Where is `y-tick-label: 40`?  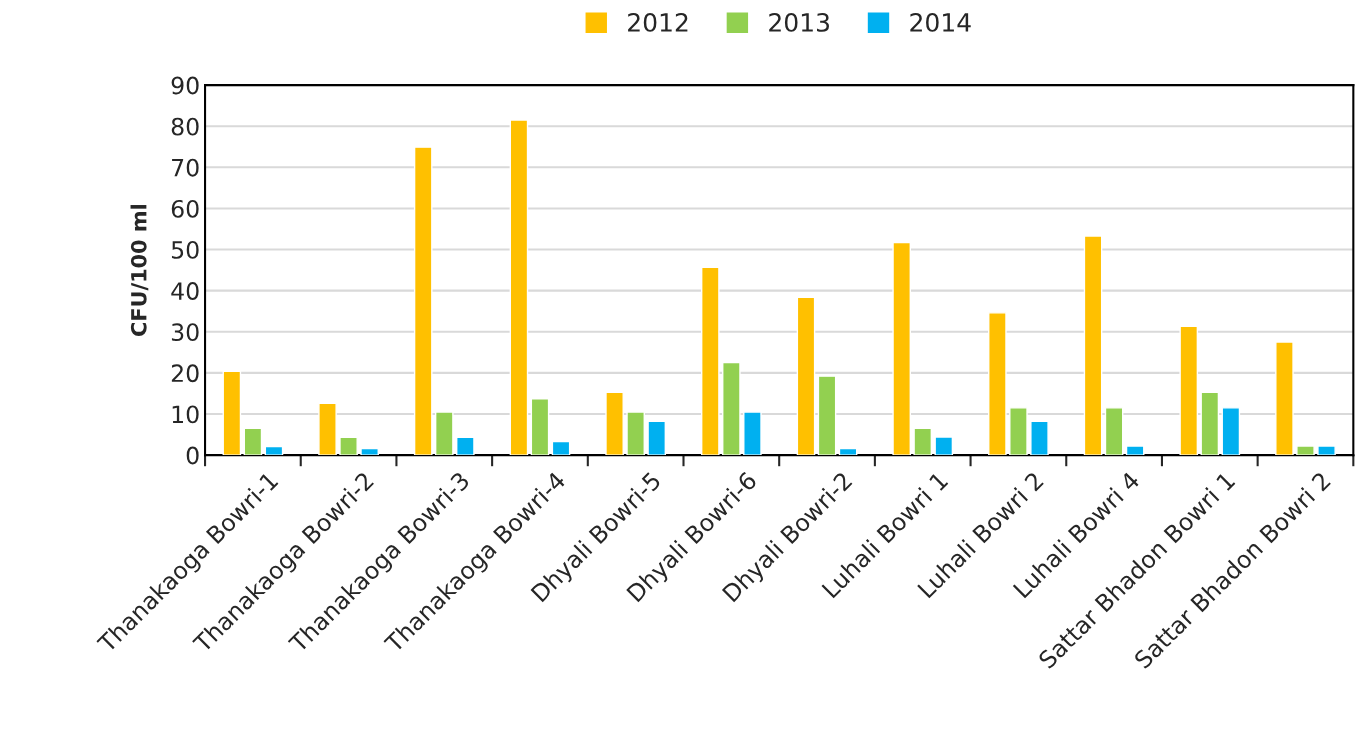 y-tick-label: 40 is located at coordinates (185, 291).